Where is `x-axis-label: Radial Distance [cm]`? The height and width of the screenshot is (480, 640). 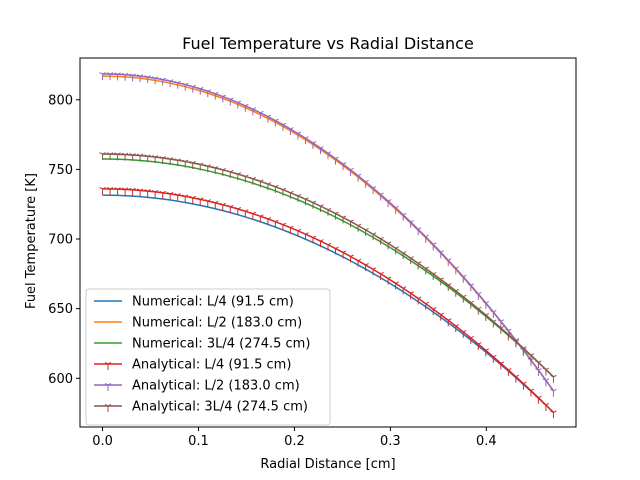
x-axis-label: Radial Distance [cm] is located at coordinates (327, 464).